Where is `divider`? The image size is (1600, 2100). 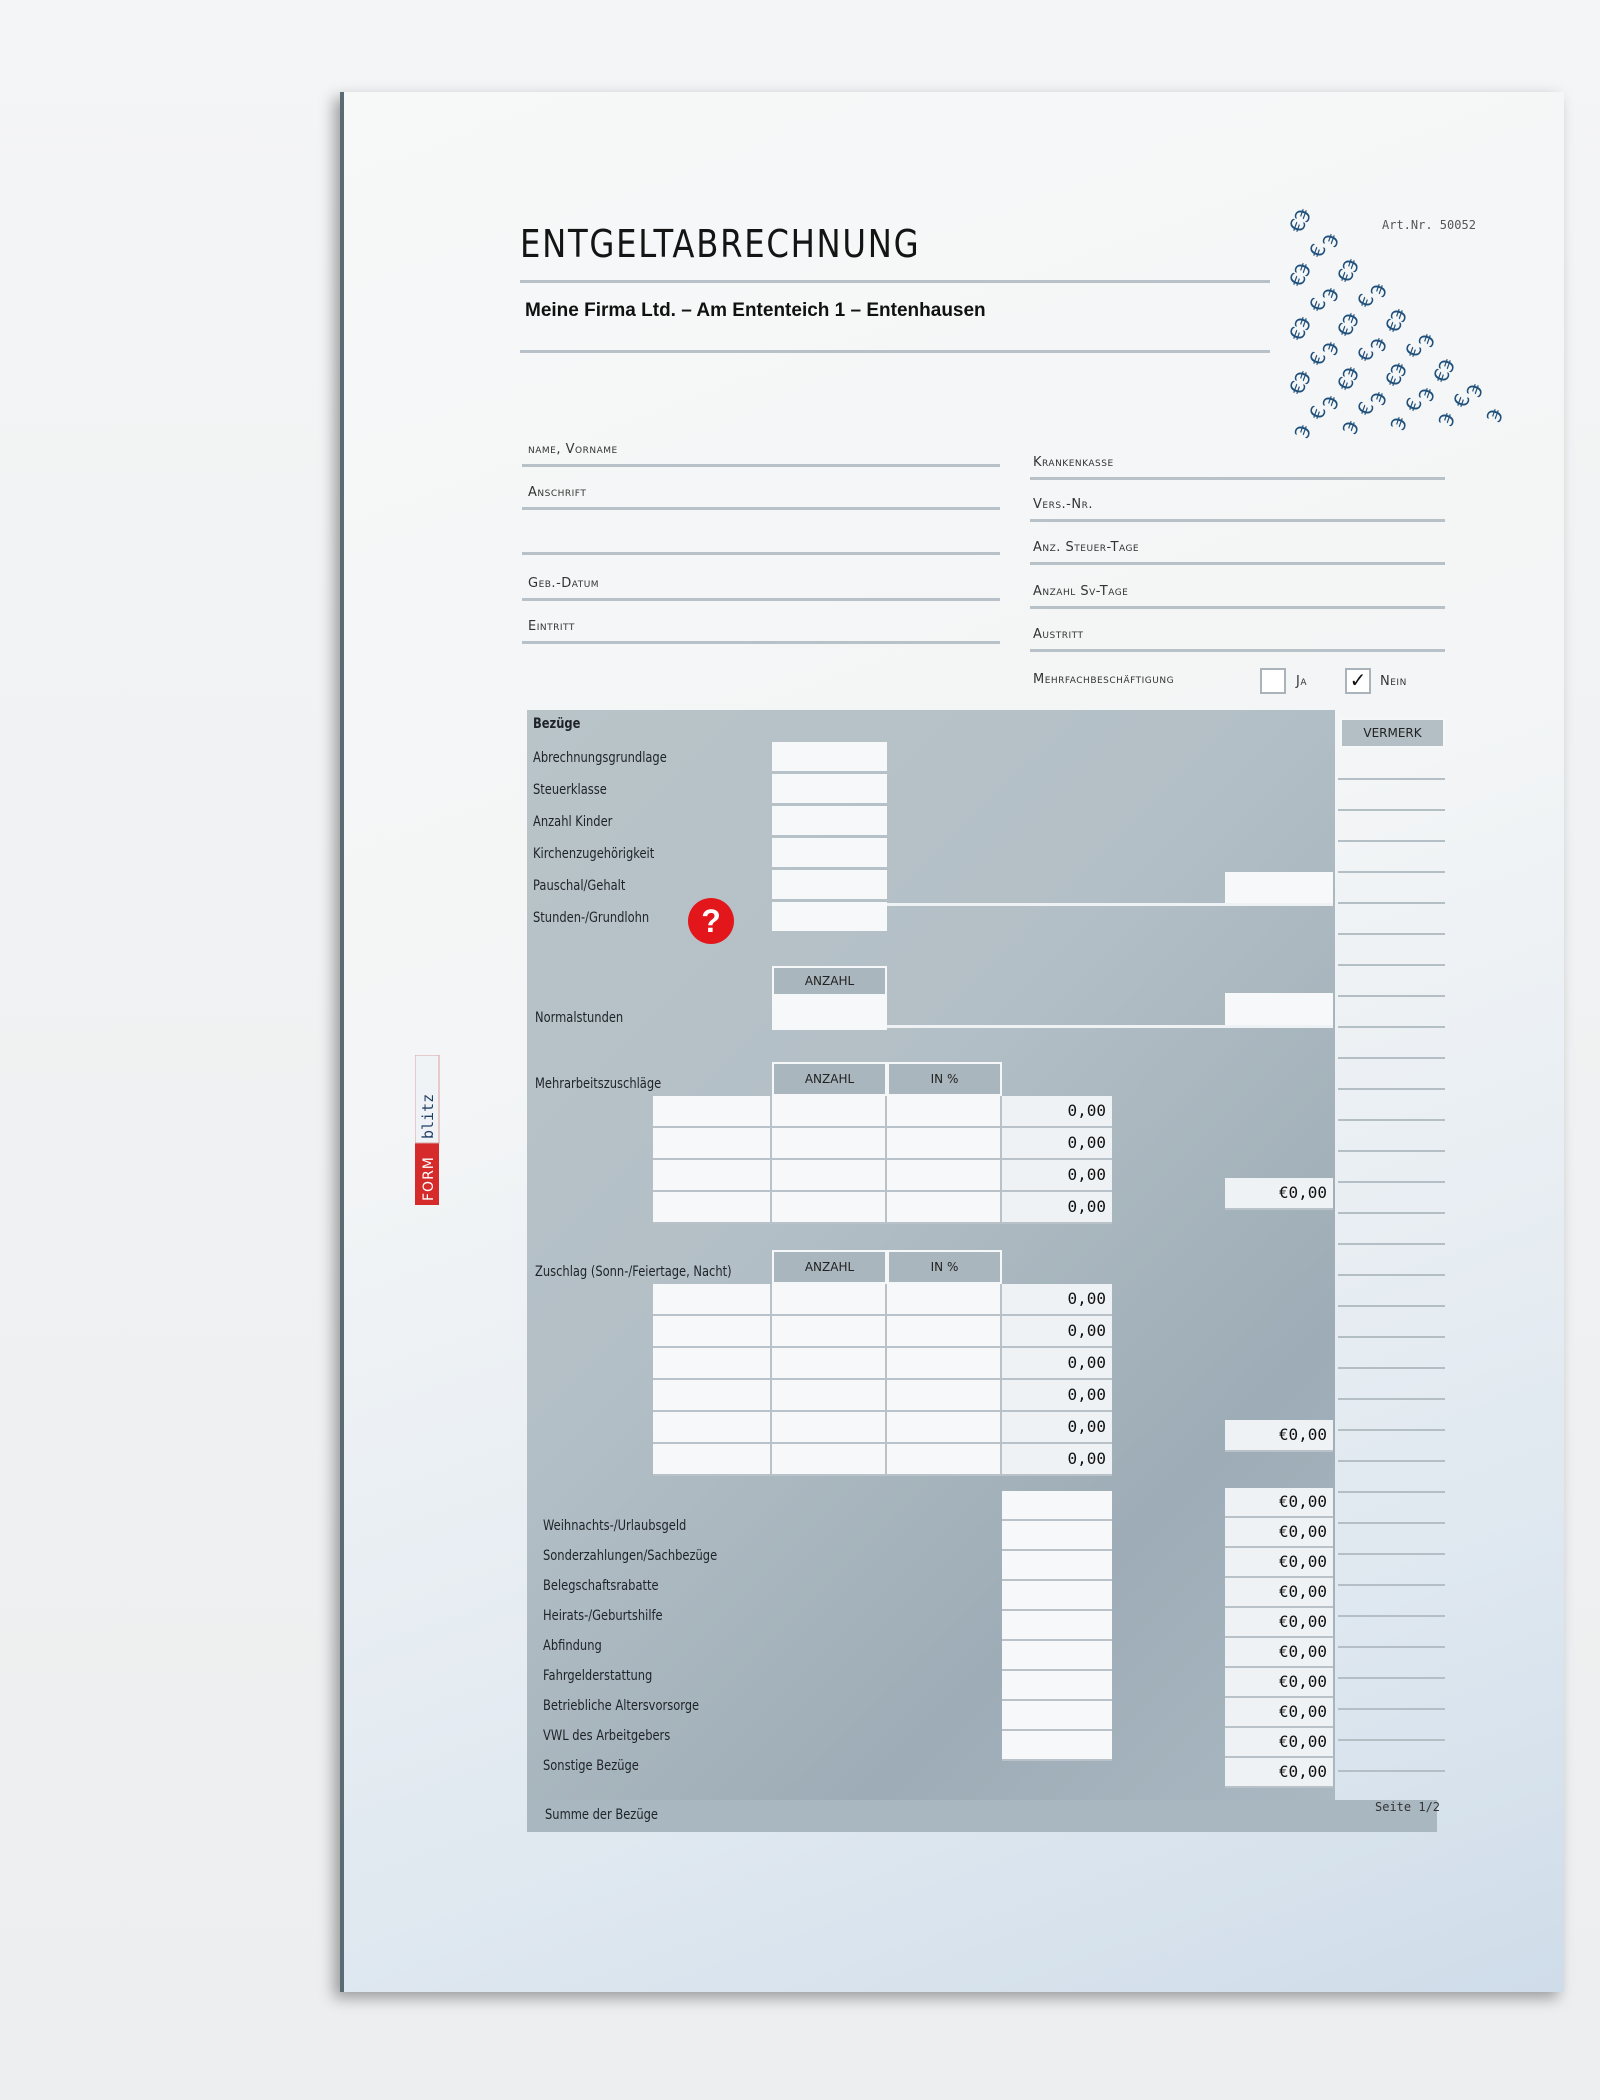
divider is located at coordinates (1110, 1026).